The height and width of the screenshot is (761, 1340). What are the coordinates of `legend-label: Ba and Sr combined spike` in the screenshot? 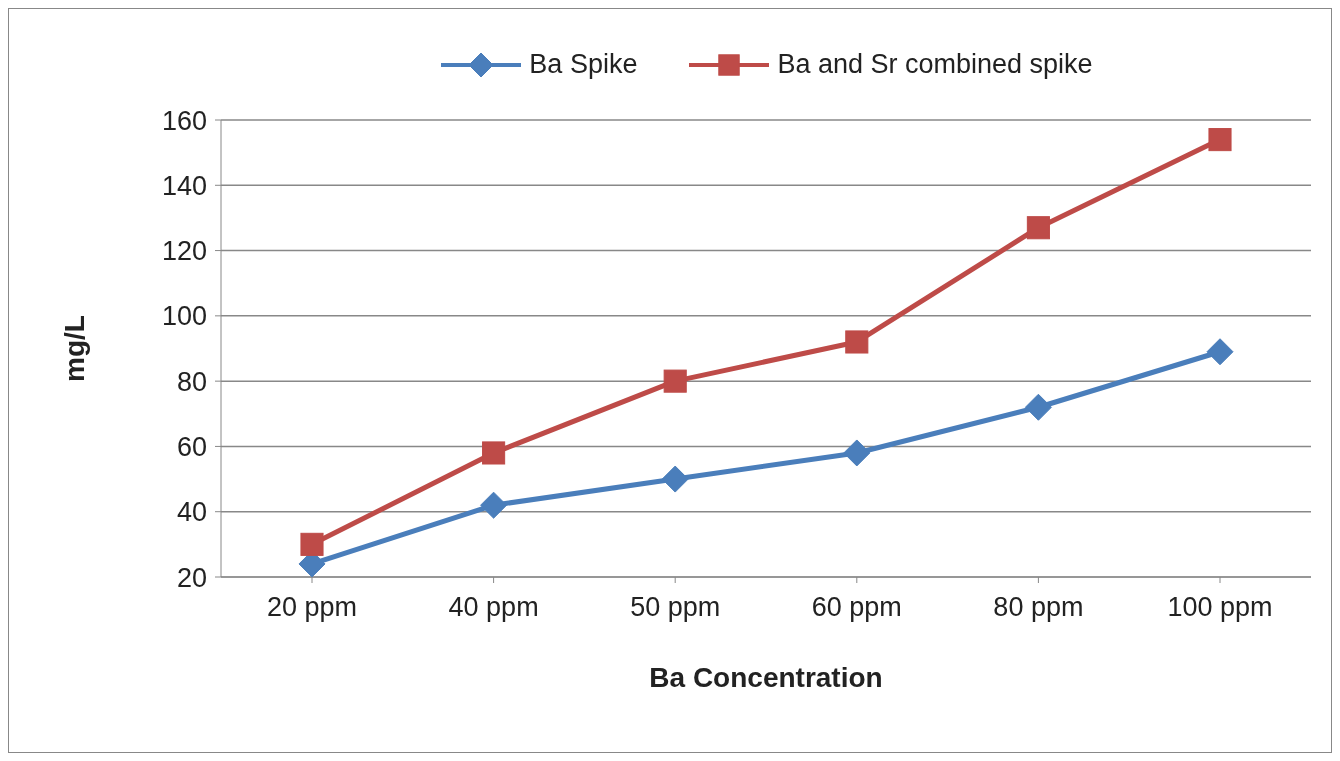 It's located at (935, 64).